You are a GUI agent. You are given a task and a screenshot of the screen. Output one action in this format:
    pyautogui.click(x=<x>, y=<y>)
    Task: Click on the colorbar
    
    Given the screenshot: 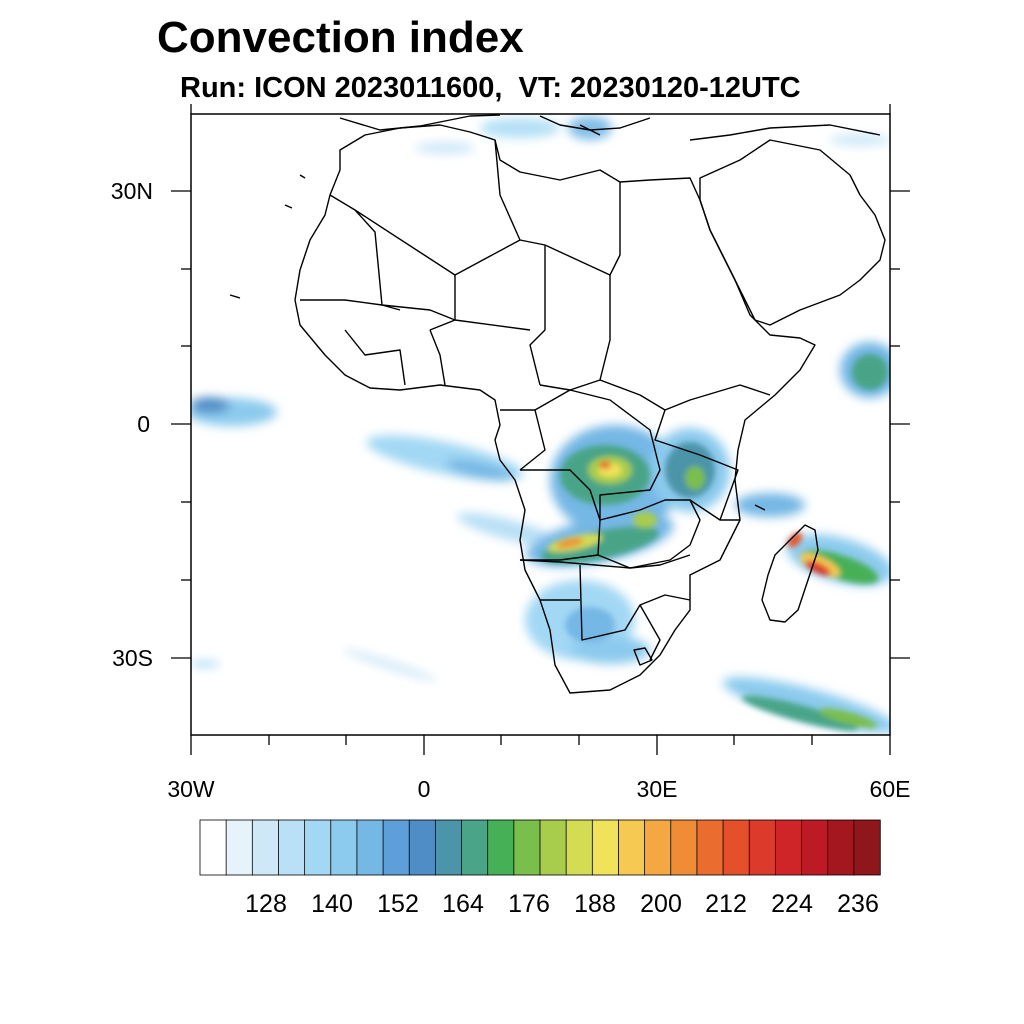 What is the action you would take?
    pyautogui.click(x=540, y=847)
    